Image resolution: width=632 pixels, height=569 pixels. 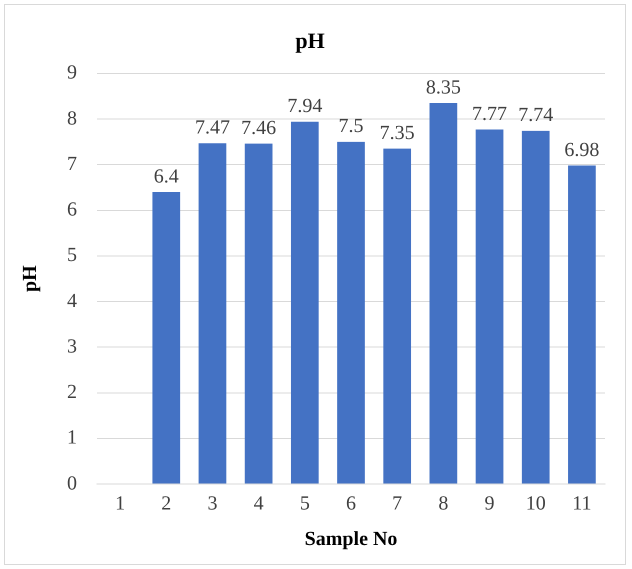 I want to click on x-tick-label: 4, so click(x=259, y=503).